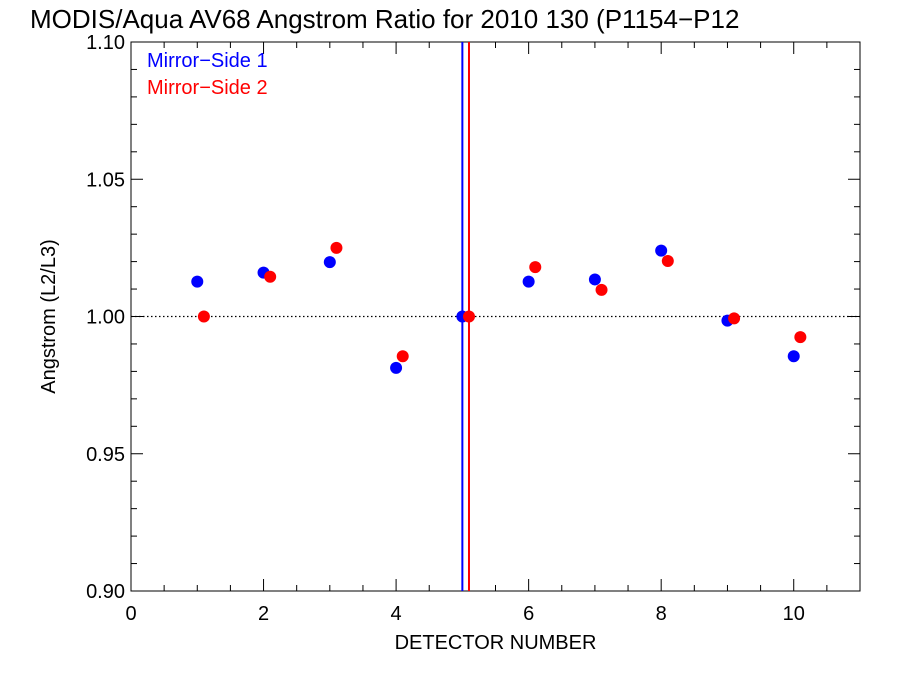 The width and height of the screenshot is (900, 675). Describe the element at coordinates (396, 614) in the screenshot. I see `x-tick-label: 4` at that location.